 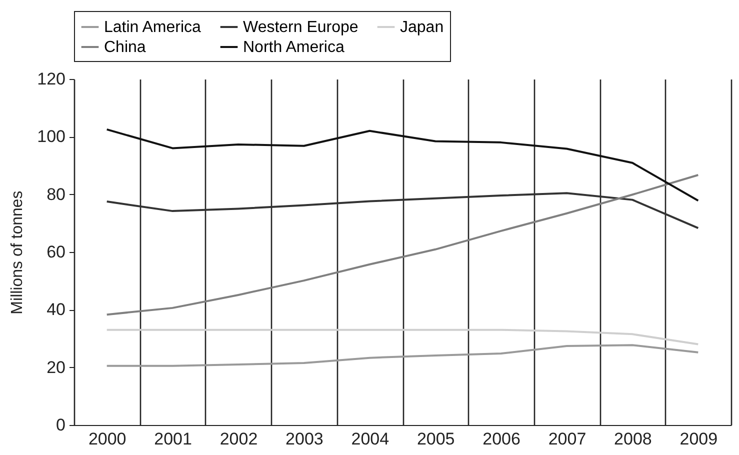 I want to click on x-tick-label: 2008, so click(x=633, y=439).